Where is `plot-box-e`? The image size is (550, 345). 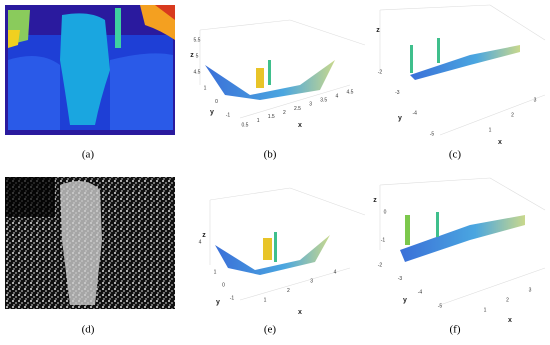 plot-box-e is located at coordinates (287, 244).